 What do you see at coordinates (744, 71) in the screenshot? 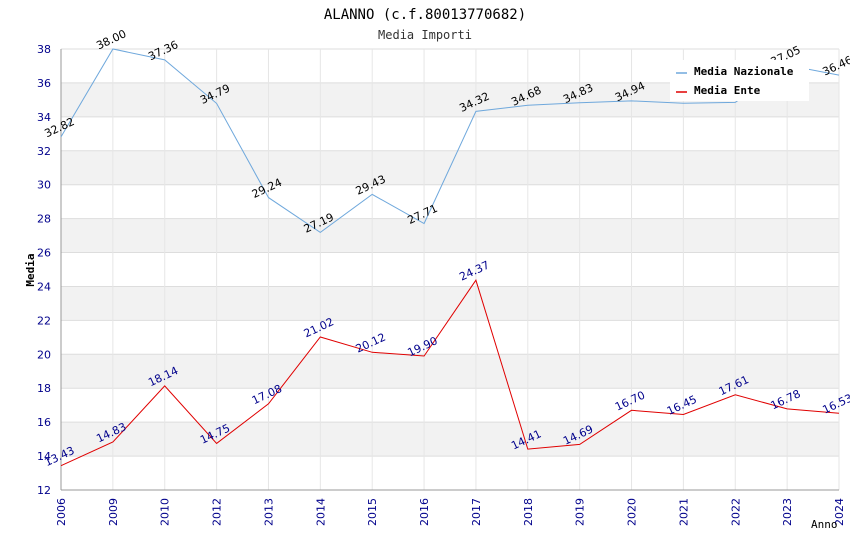
I see `legend-label-media-nazionale: Media Nazionale` at bounding box center [744, 71].